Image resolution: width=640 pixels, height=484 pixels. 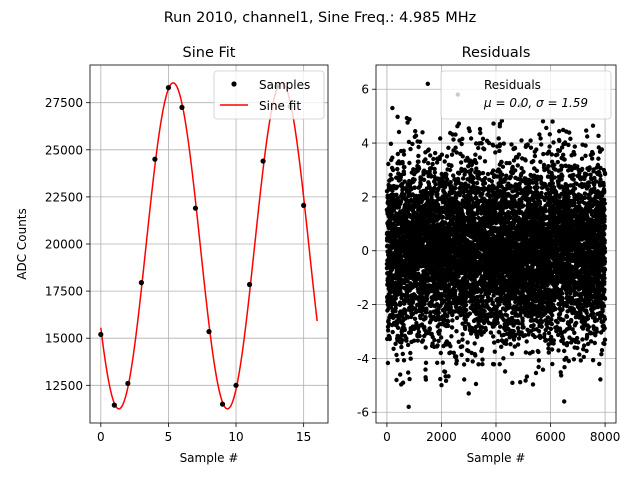 I want to click on residuals-title: Residuals, so click(x=496, y=53).